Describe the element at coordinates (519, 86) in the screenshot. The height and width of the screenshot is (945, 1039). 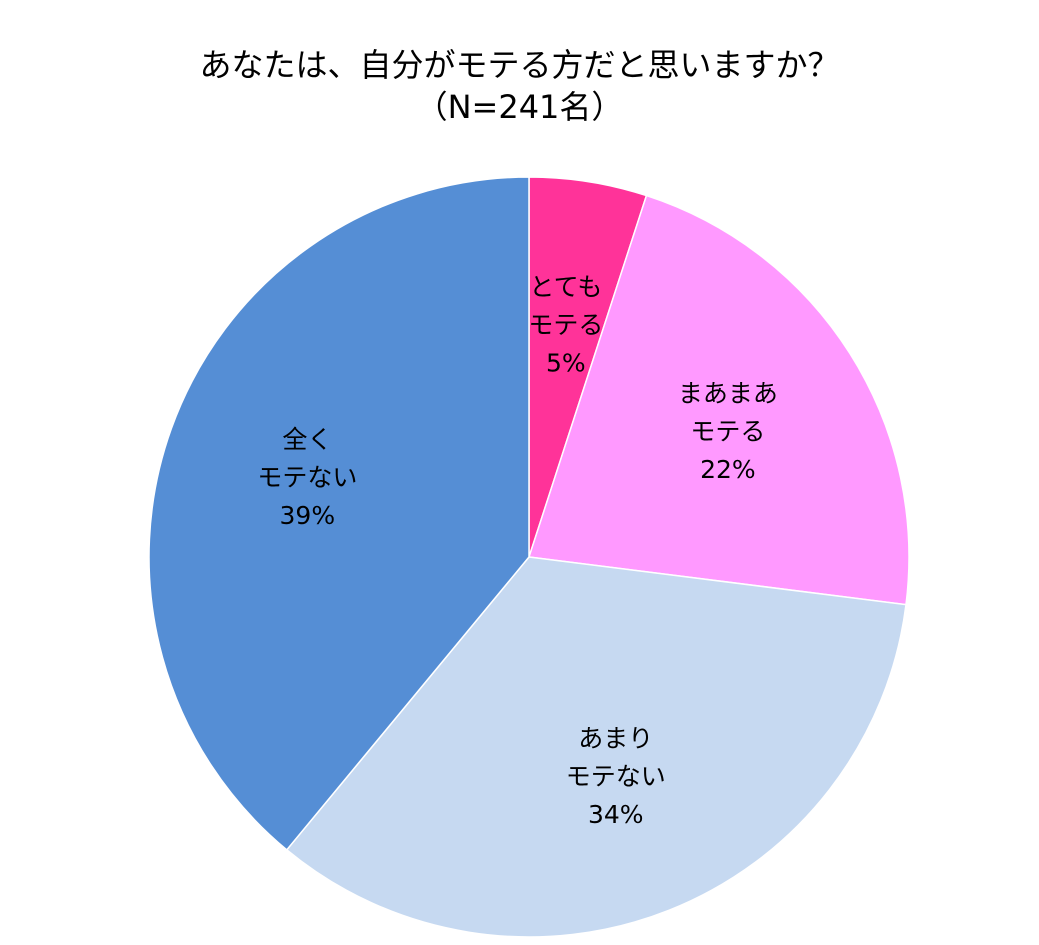
I see `chart-title-block: あなたは、自分がモテる方だと思いますか？ （N=241名）` at that location.